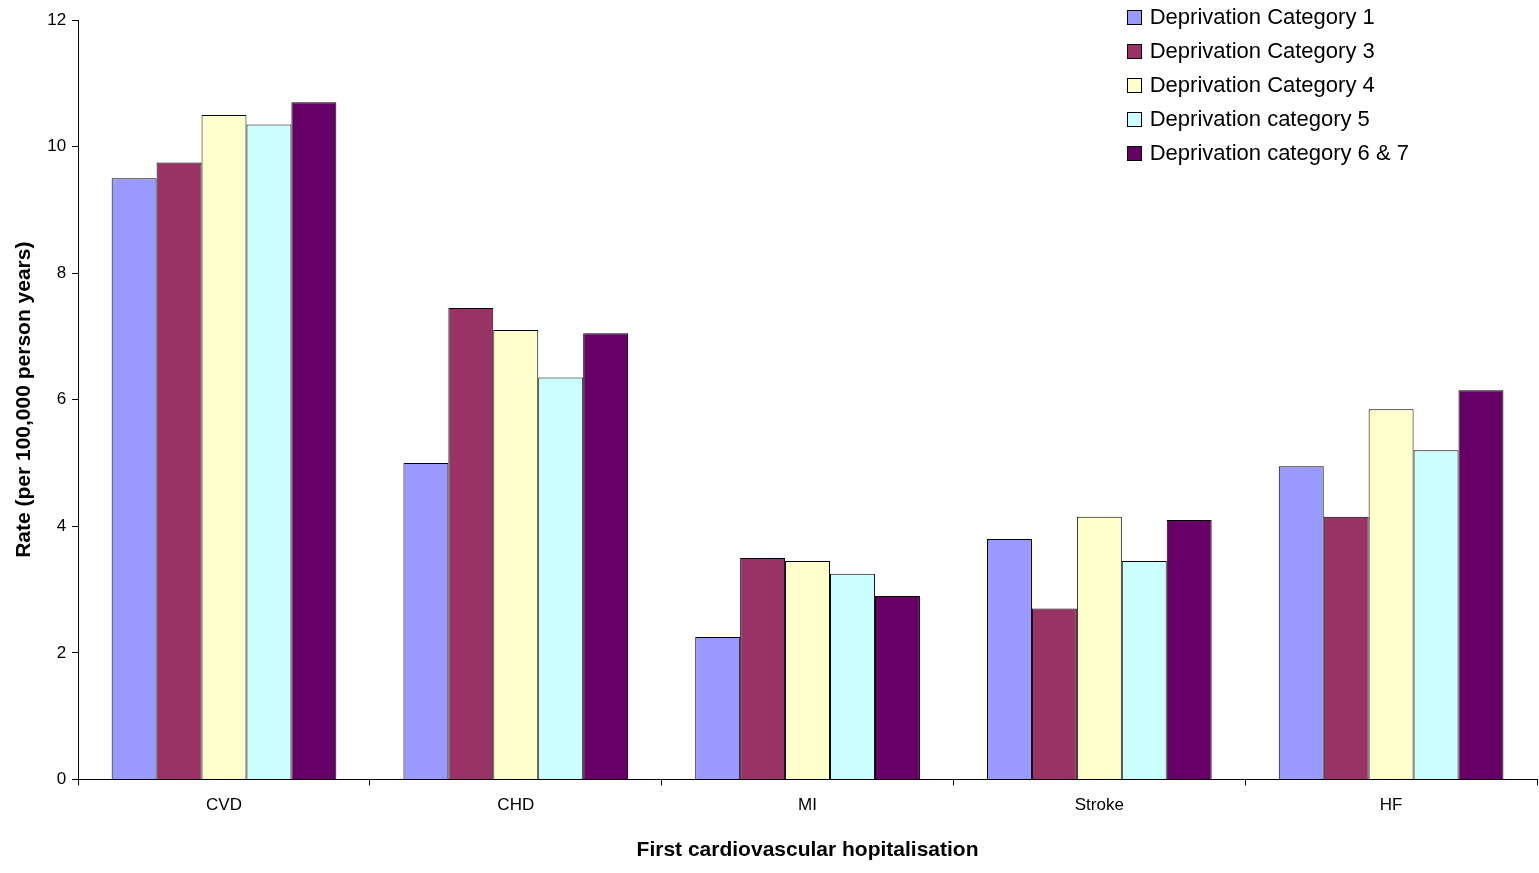 This screenshot has width=1539, height=873. I want to click on legend-label: Deprivation Category 1, so click(1262, 17).